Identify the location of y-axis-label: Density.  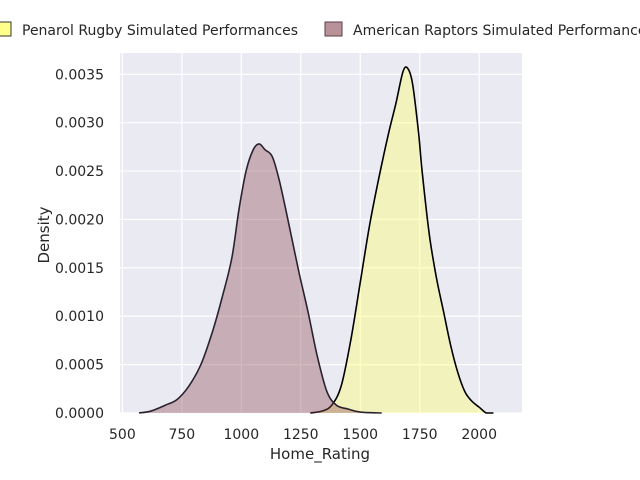
(44, 234).